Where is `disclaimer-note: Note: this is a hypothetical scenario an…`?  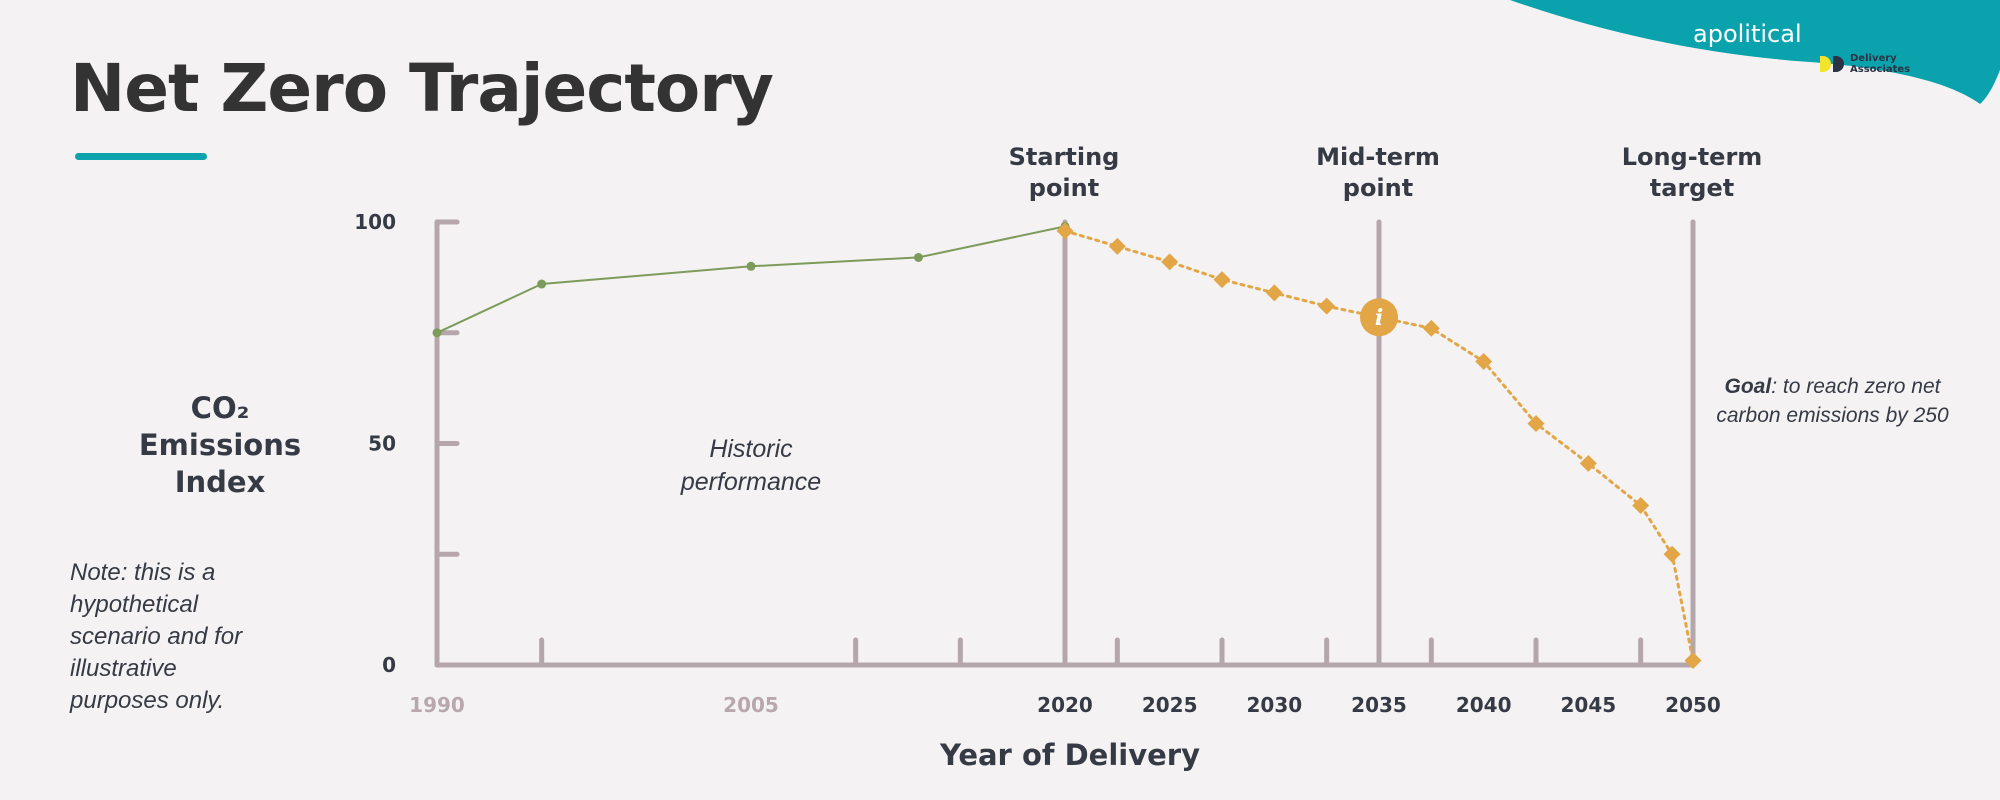
disclaimer-note: Note: this is a hypothetical scenario an… is located at coordinates (156, 636).